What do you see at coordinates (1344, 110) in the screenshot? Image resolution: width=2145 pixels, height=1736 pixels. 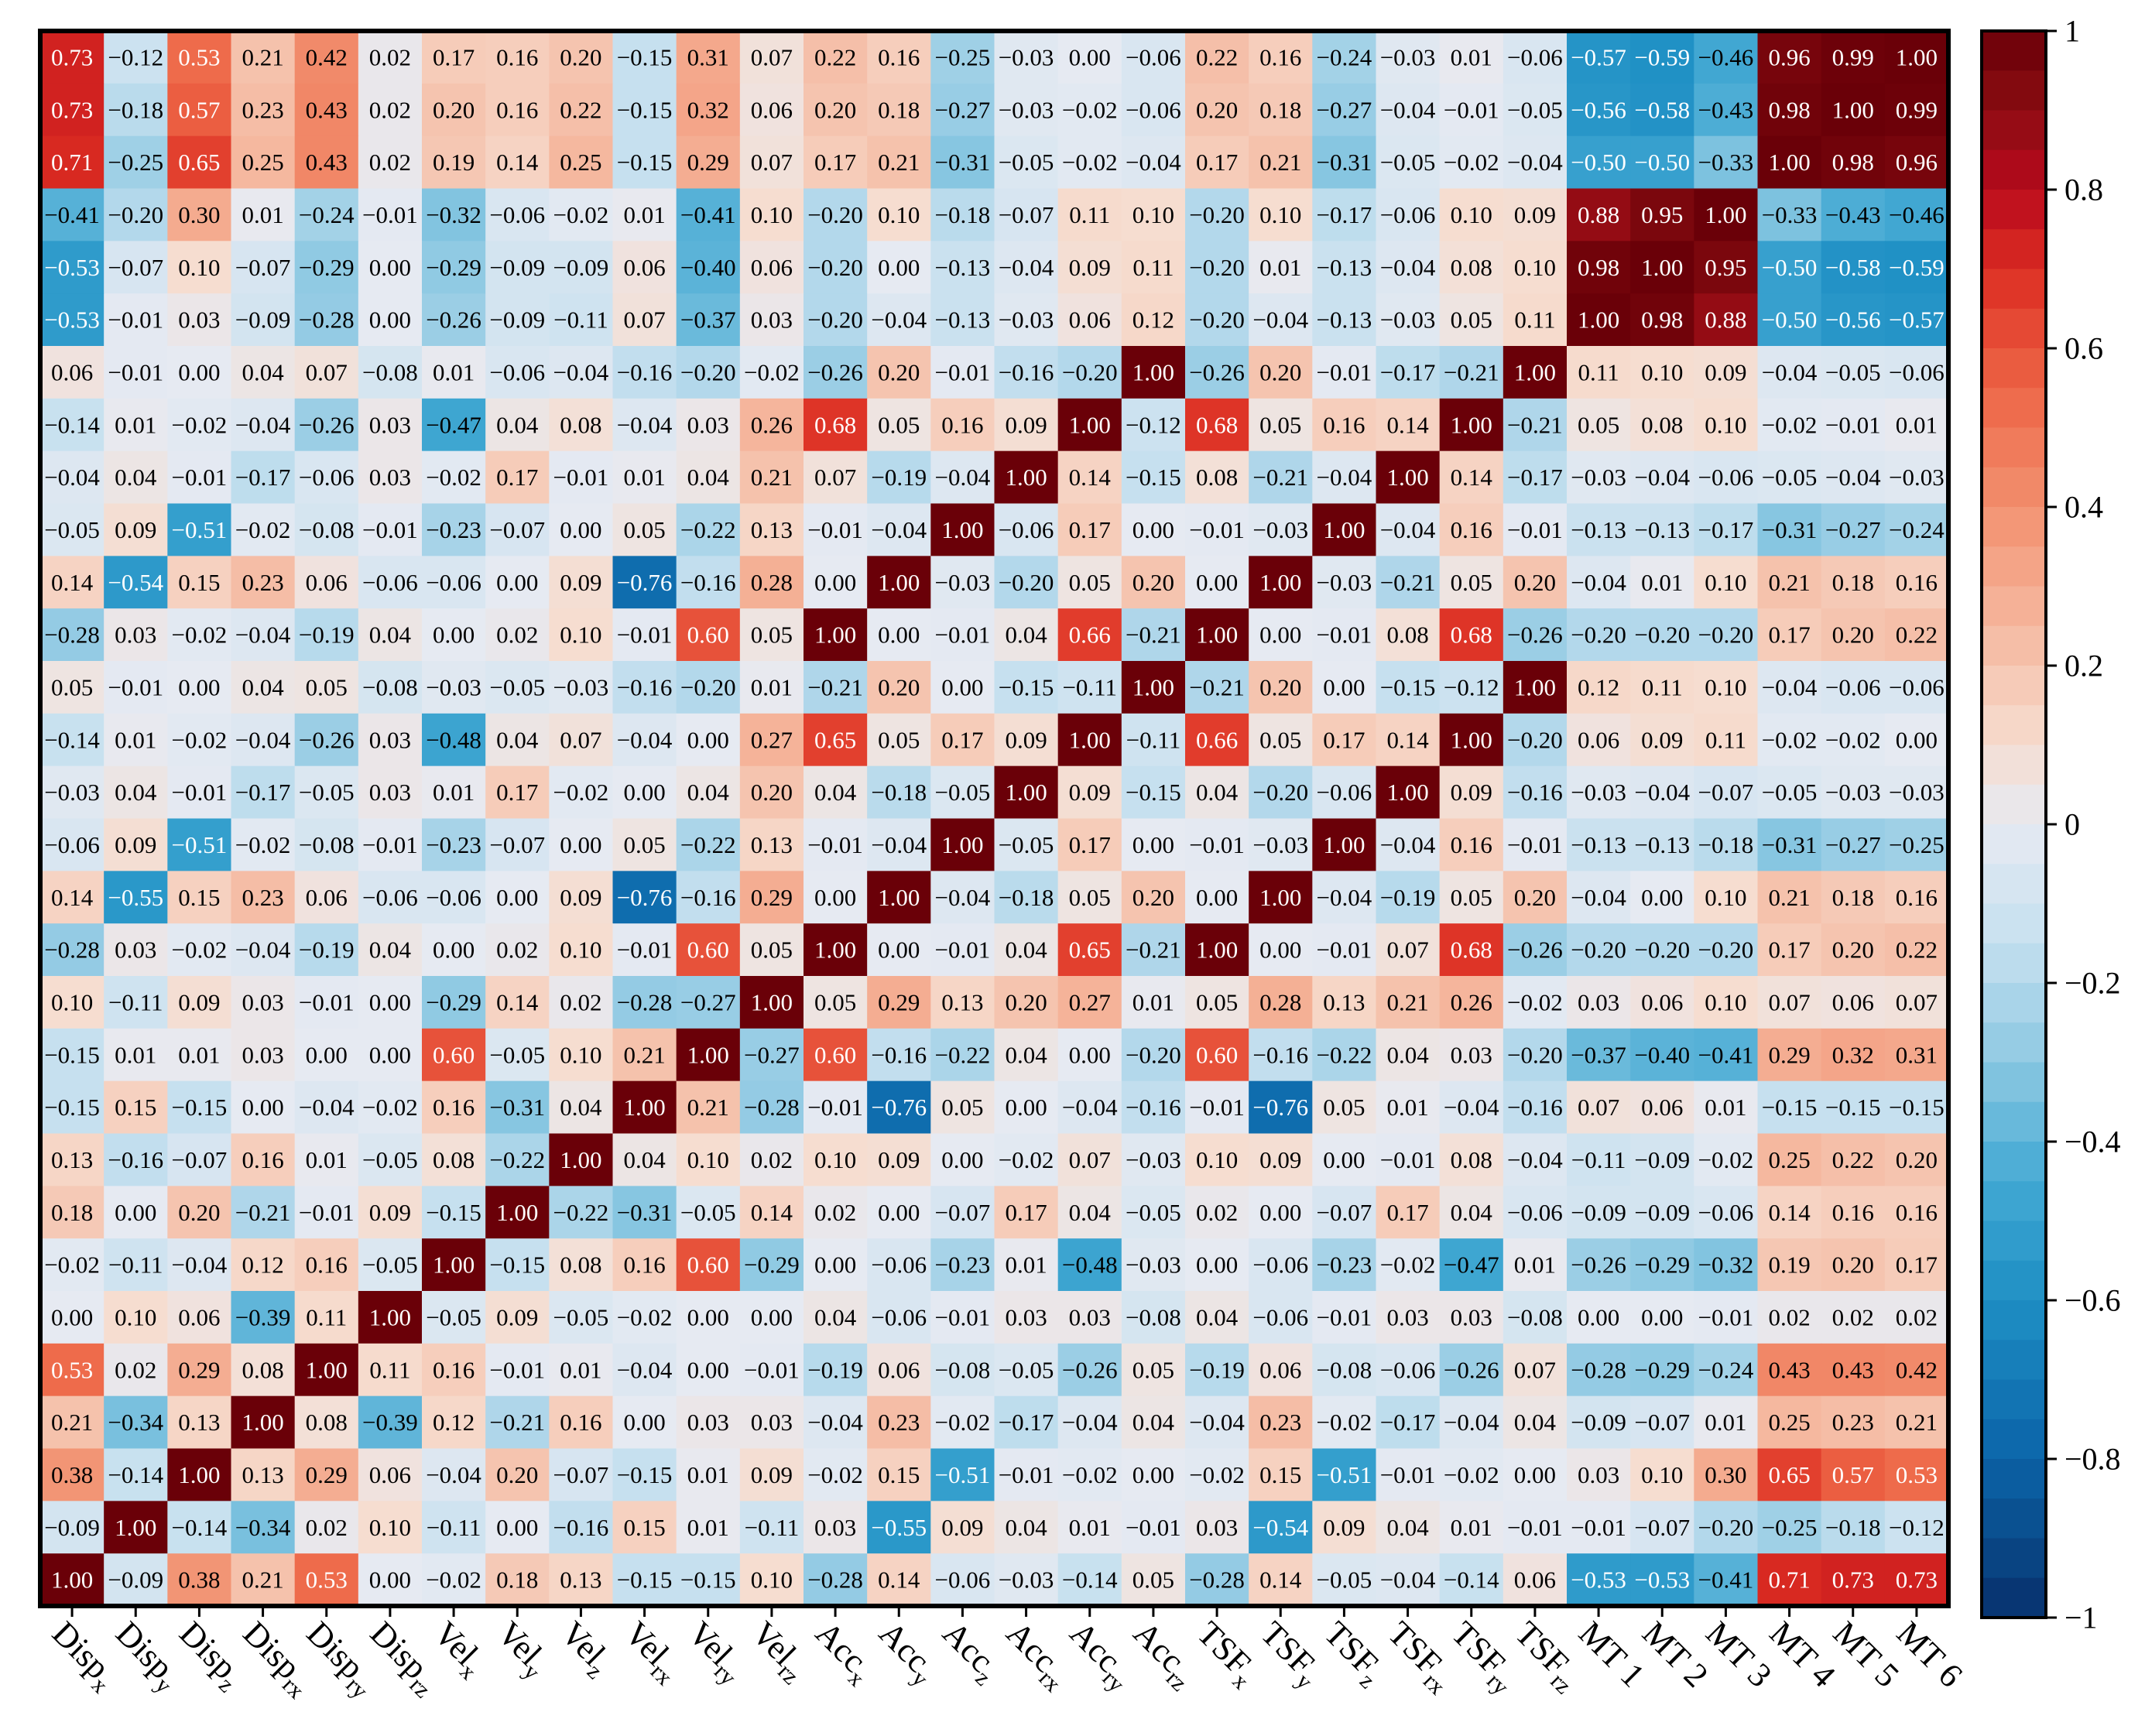 I see `cell-value-label: −0.27` at bounding box center [1344, 110].